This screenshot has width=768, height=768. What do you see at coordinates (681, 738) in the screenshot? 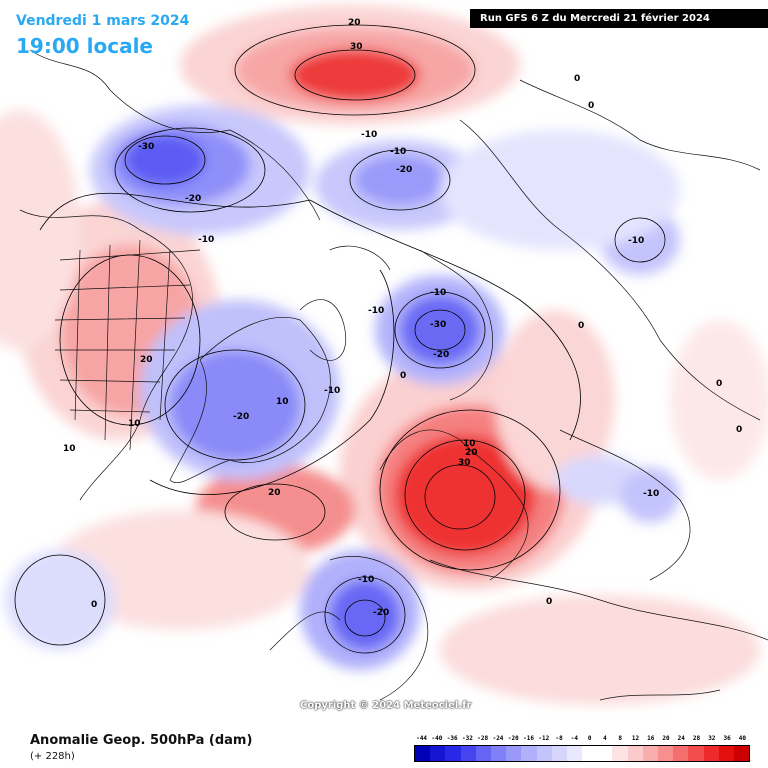
I see `legend-tick-label: 24` at bounding box center [681, 738].